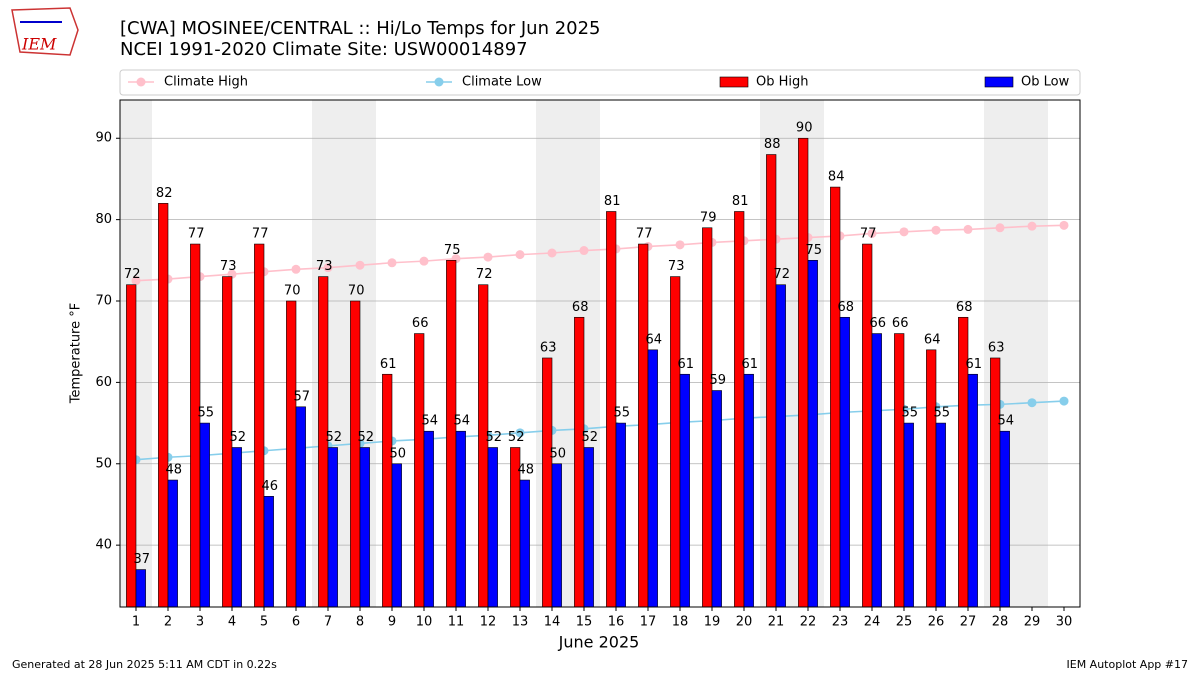 The width and height of the screenshot is (1200, 675). I want to click on logo-outline, so click(45, 31).